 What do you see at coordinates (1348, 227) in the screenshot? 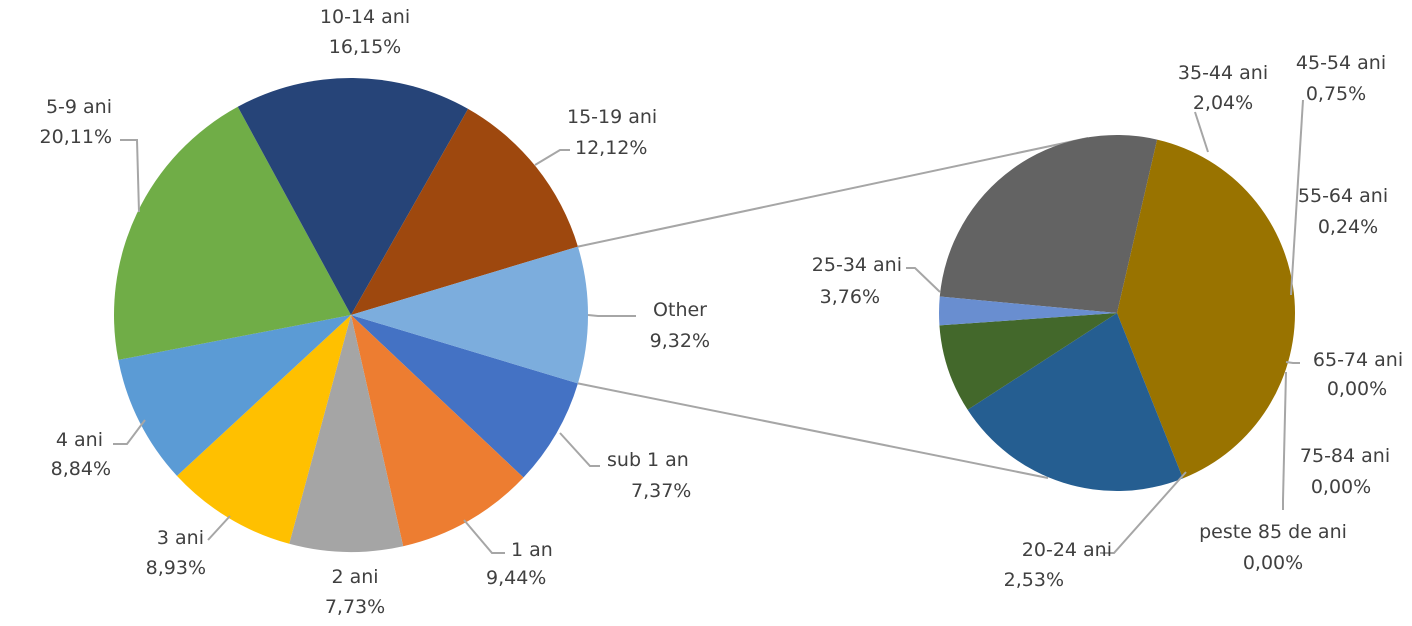
I see `secondary-55-64-ani-percent: 0,24%` at bounding box center [1348, 227].